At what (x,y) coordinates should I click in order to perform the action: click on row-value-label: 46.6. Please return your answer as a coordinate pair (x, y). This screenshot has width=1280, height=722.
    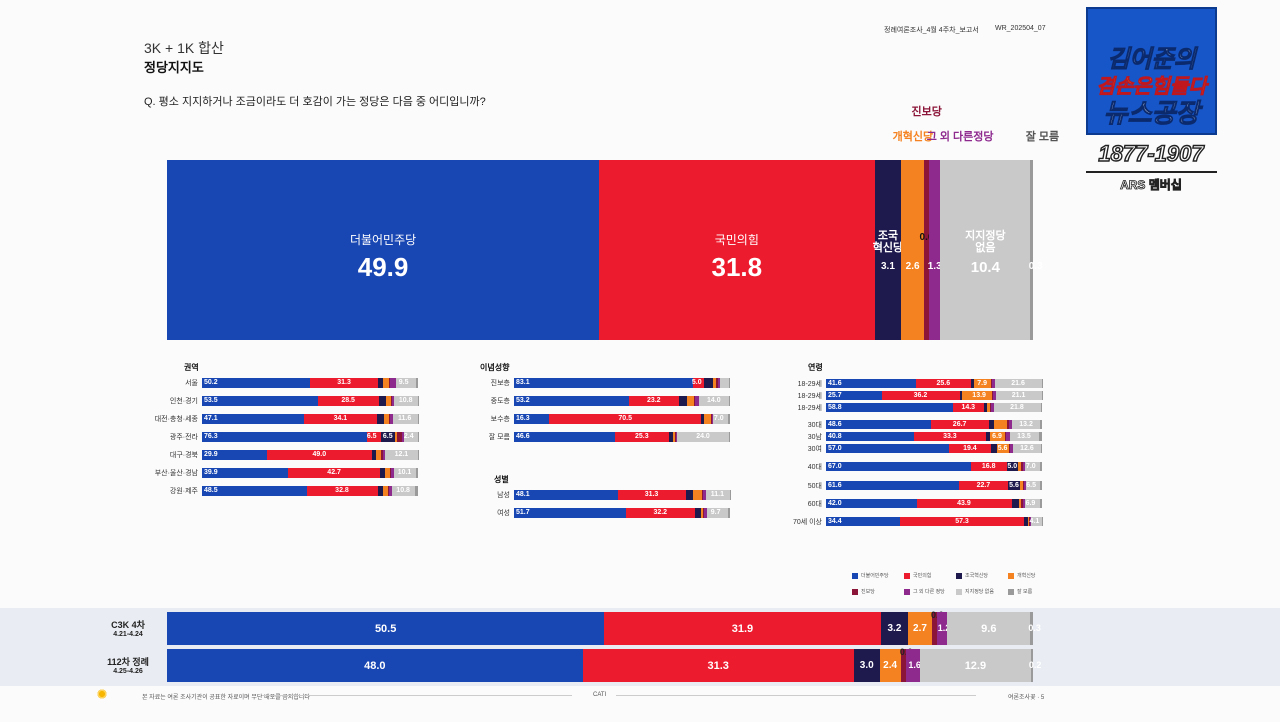
    Looking at the image, I should click on (523, 436).